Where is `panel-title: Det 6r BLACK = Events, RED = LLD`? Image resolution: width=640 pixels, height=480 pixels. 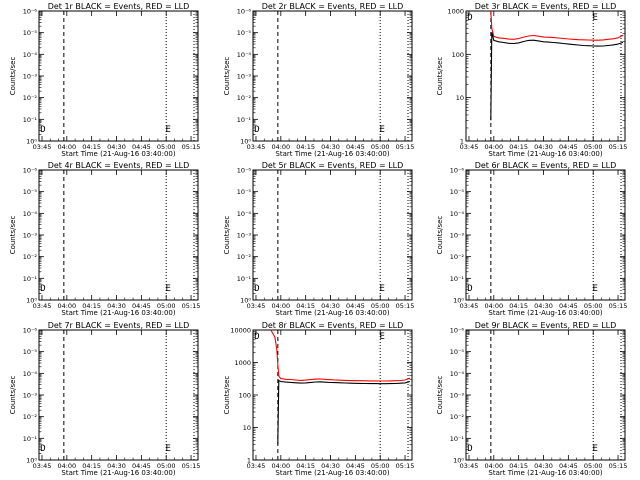
panel-title: Det 6r BLACK = Events, RED = LLD is located at coordinates (546, 165).